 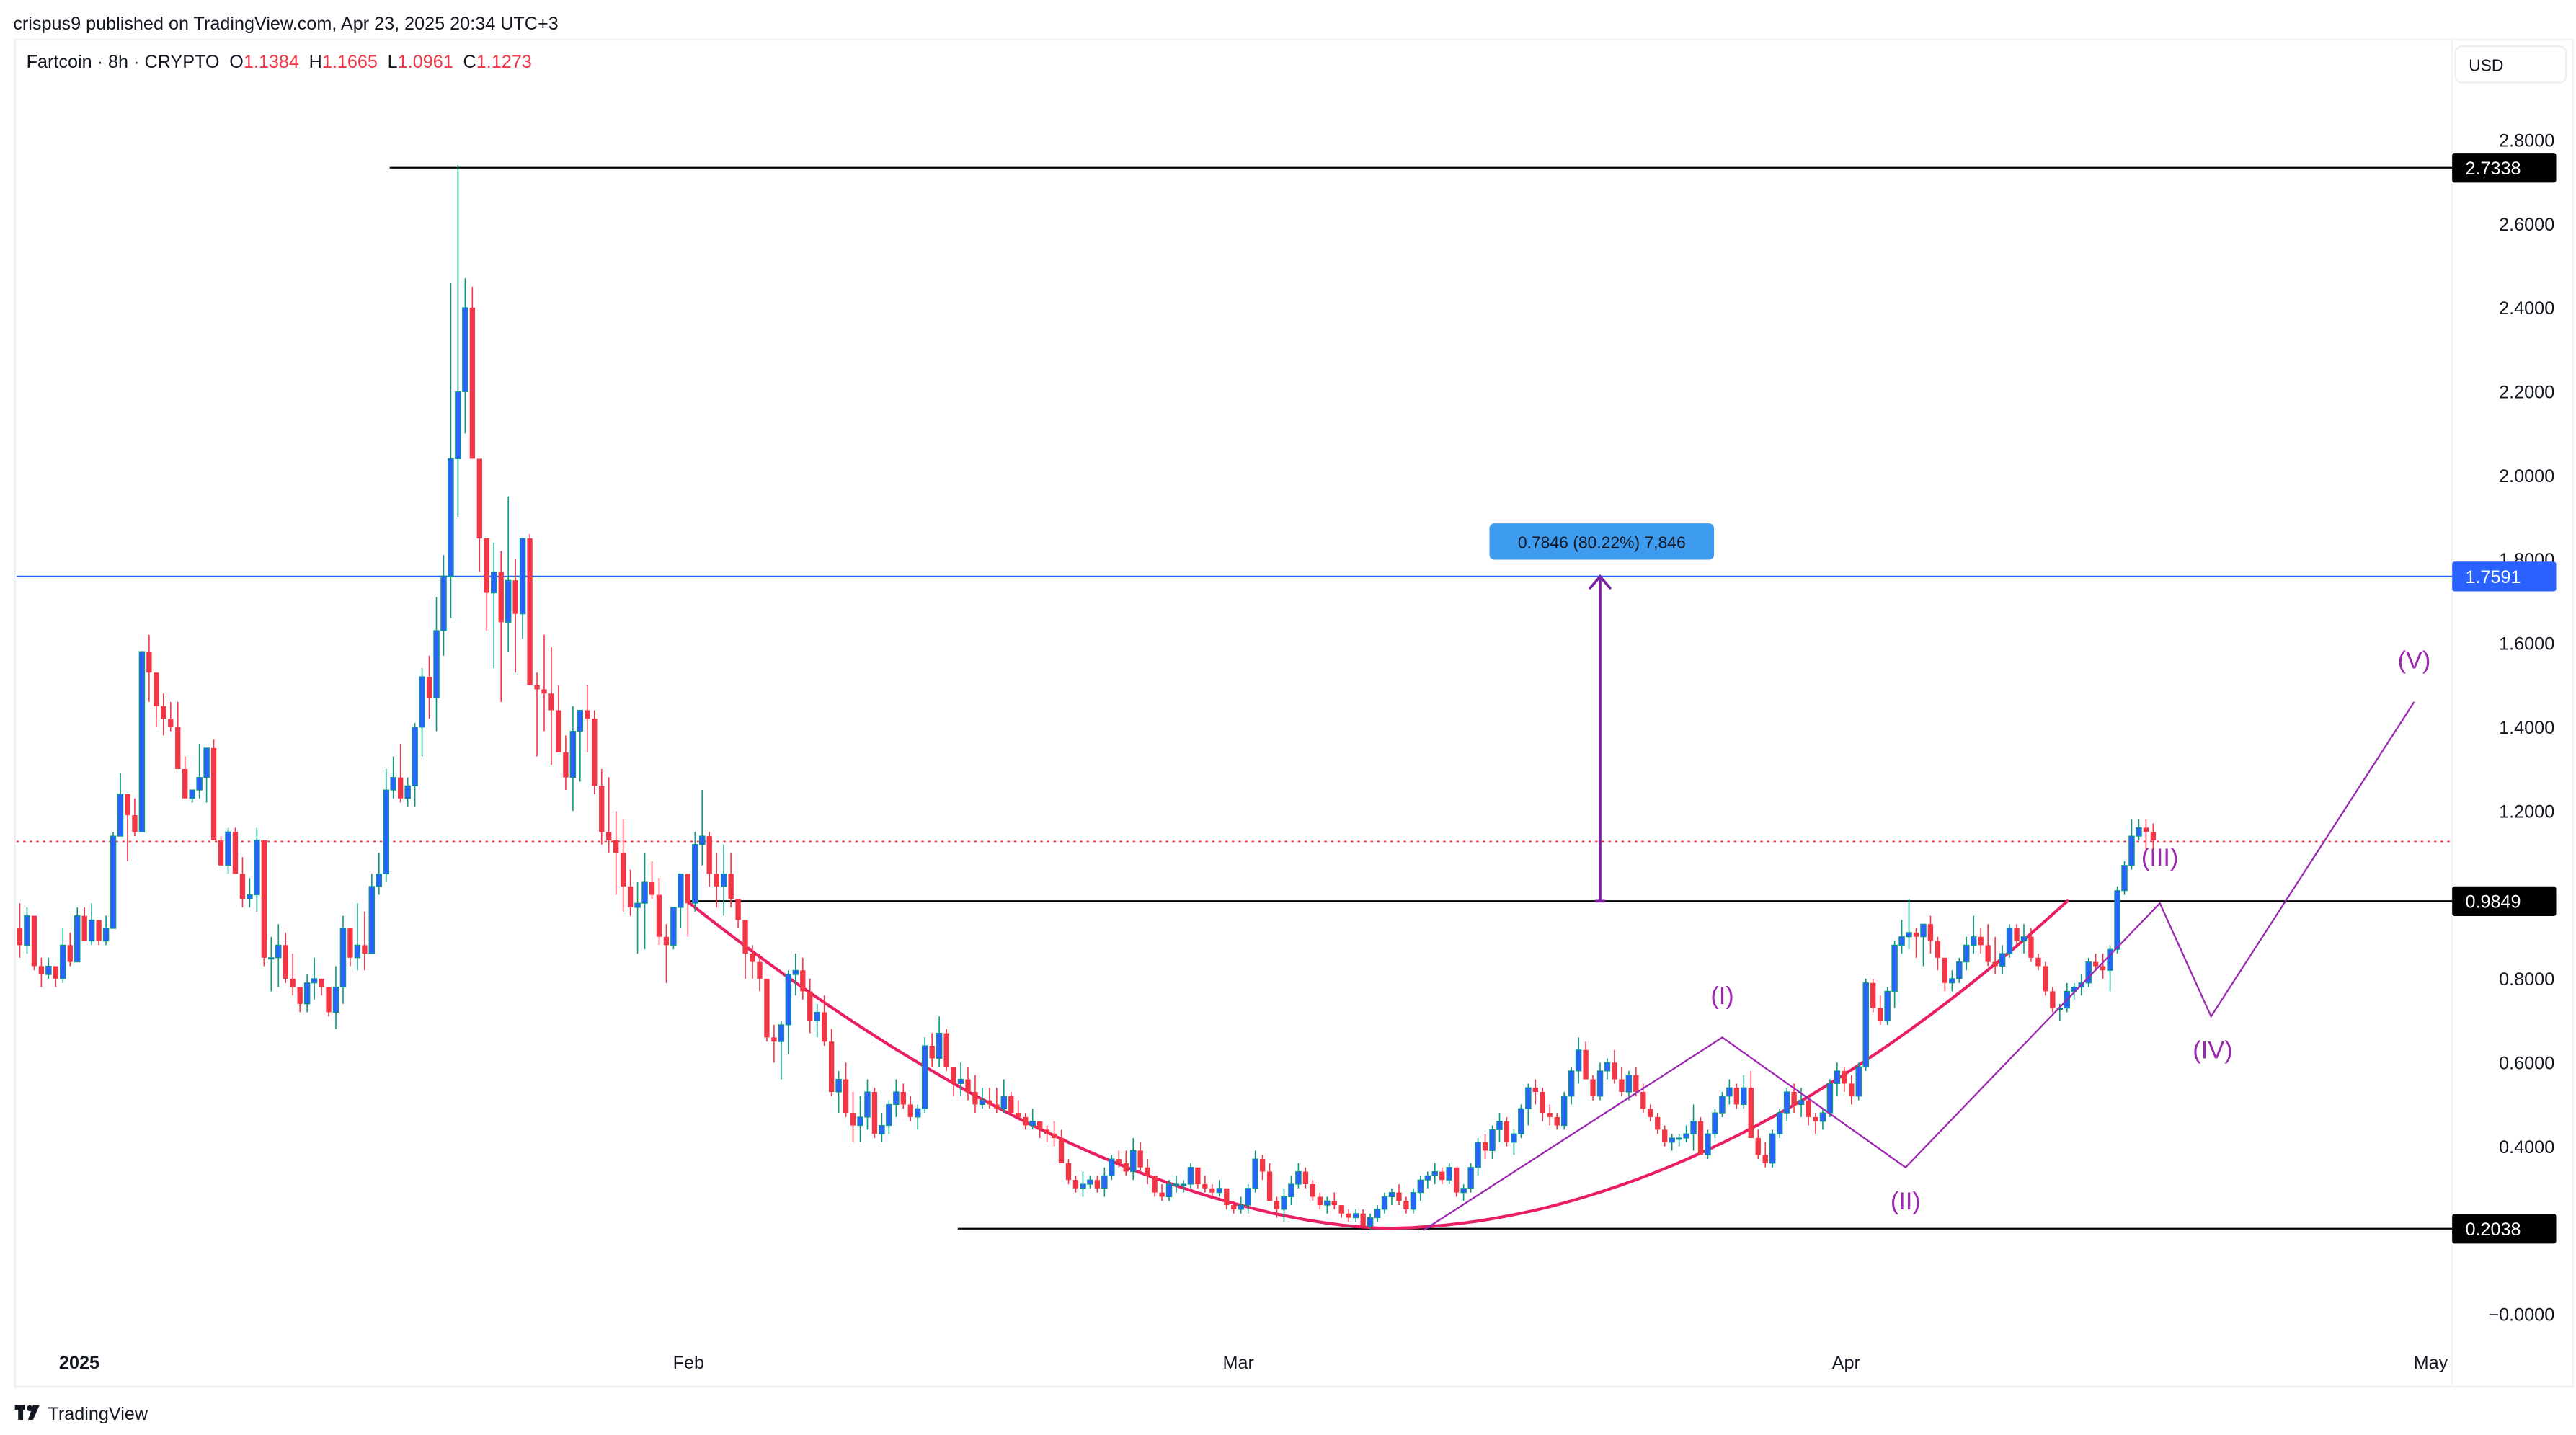 What do you see at coordinates (1253, 1363) in the screenshot?
I see `time-axis: 2025 Feb Mar Apr May` at bounding box center [1253, 1363].